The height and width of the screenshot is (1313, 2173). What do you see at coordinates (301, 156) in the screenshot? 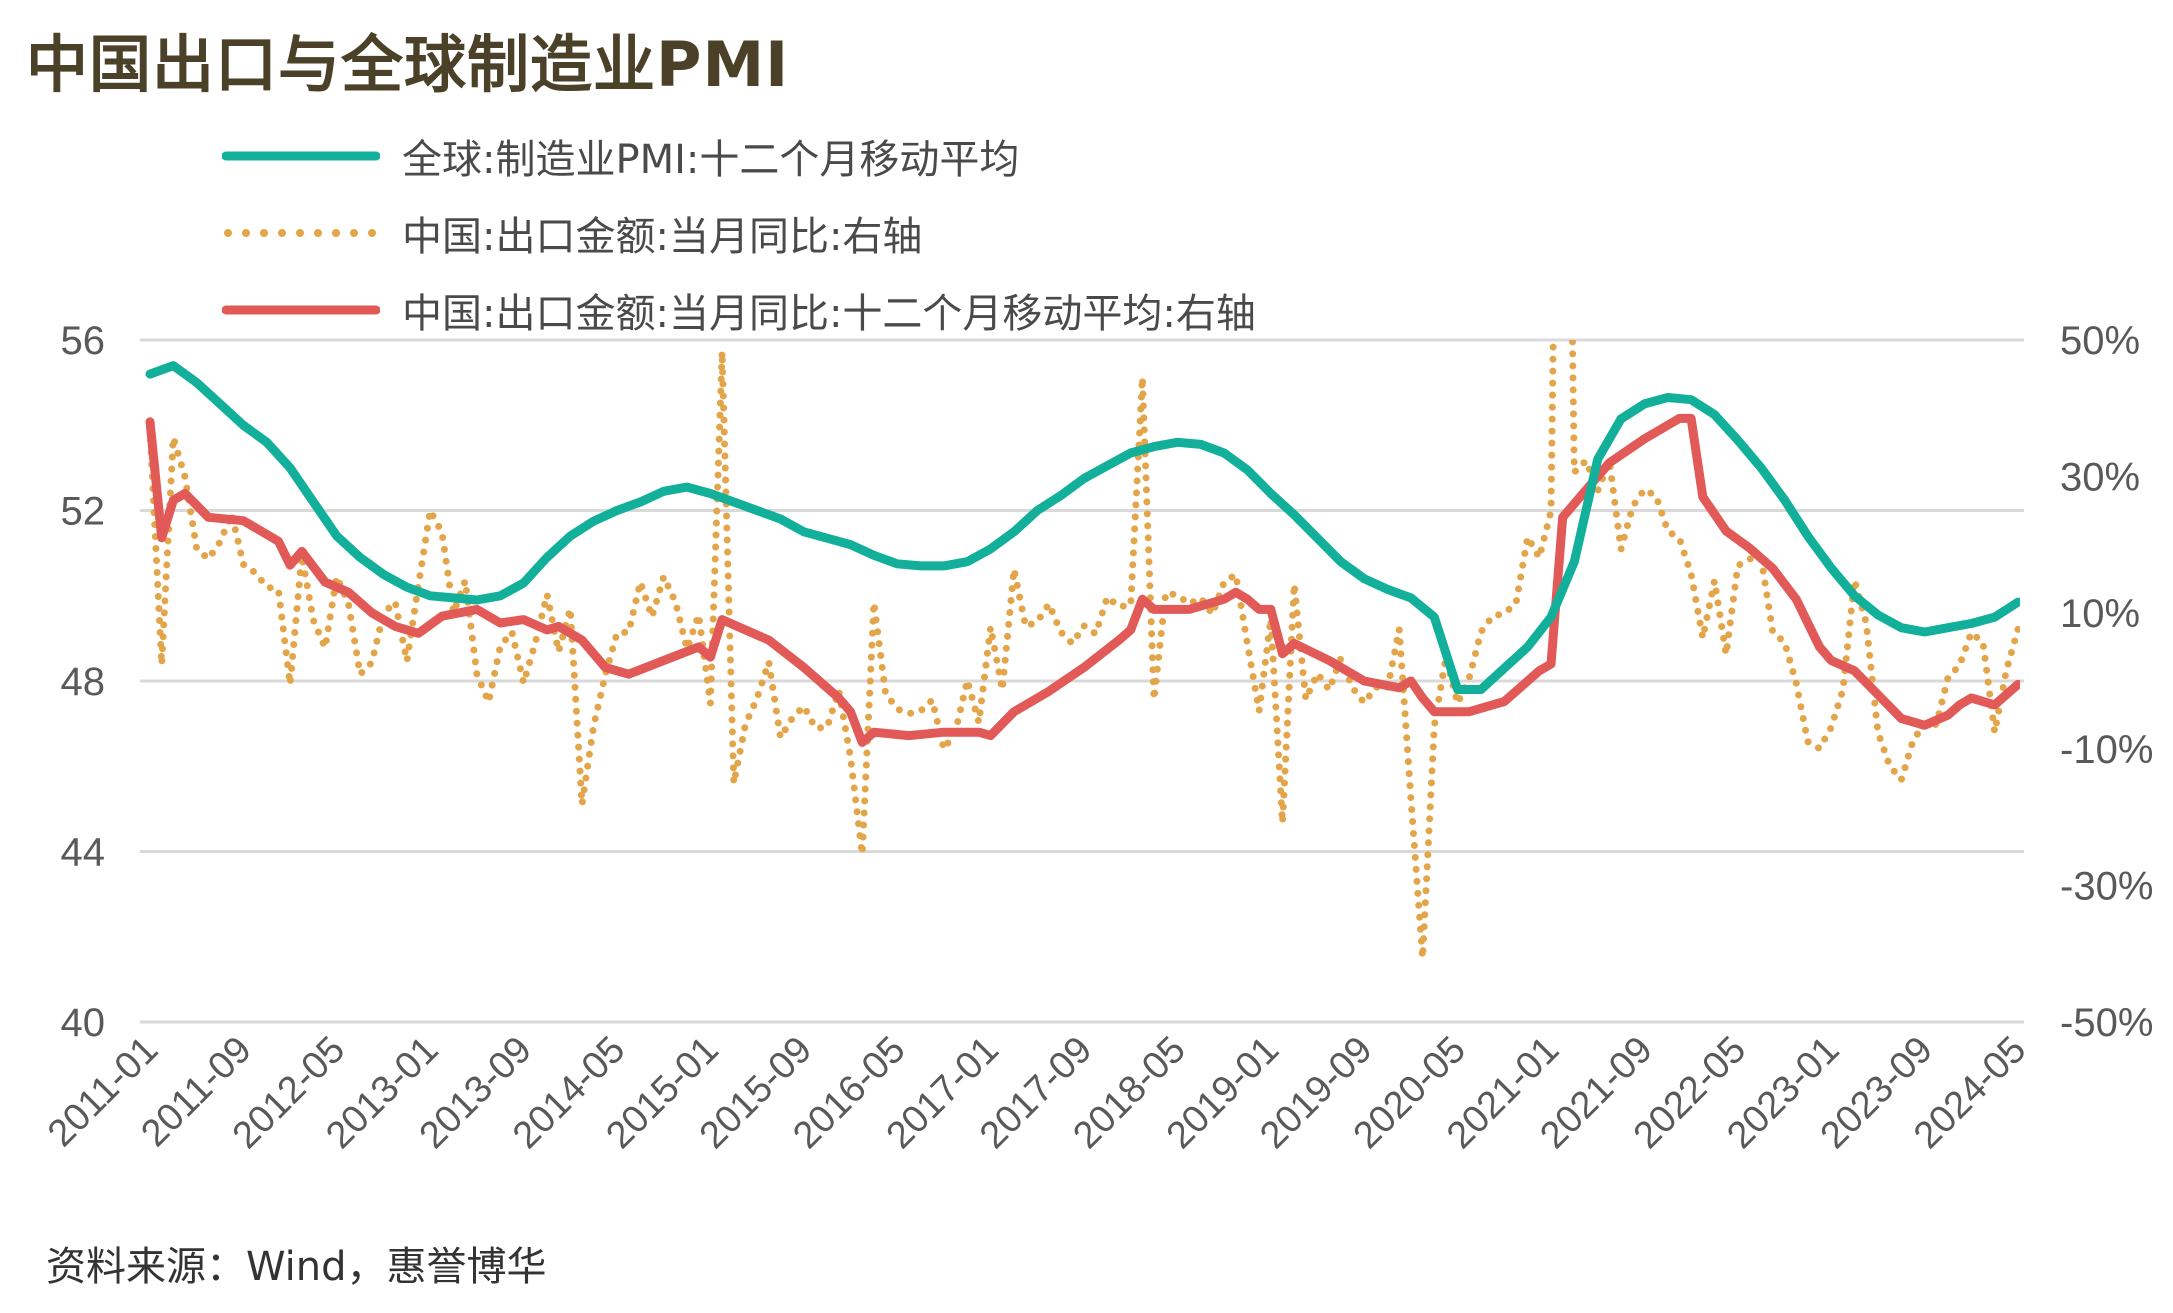
I see `legend-swatch-solid-teal` at bounding box center [301, 156].